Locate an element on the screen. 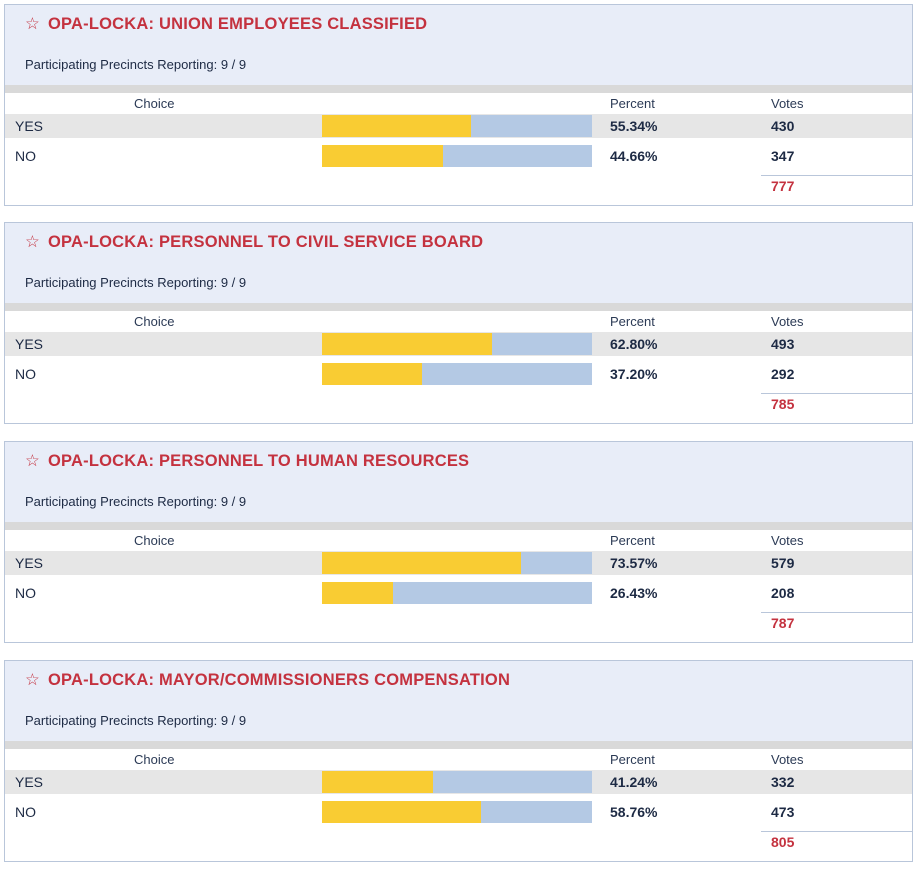 The width and height of the screenshot is (918, 870). percent-label: 73.57% is located at coordinates (634, 563).